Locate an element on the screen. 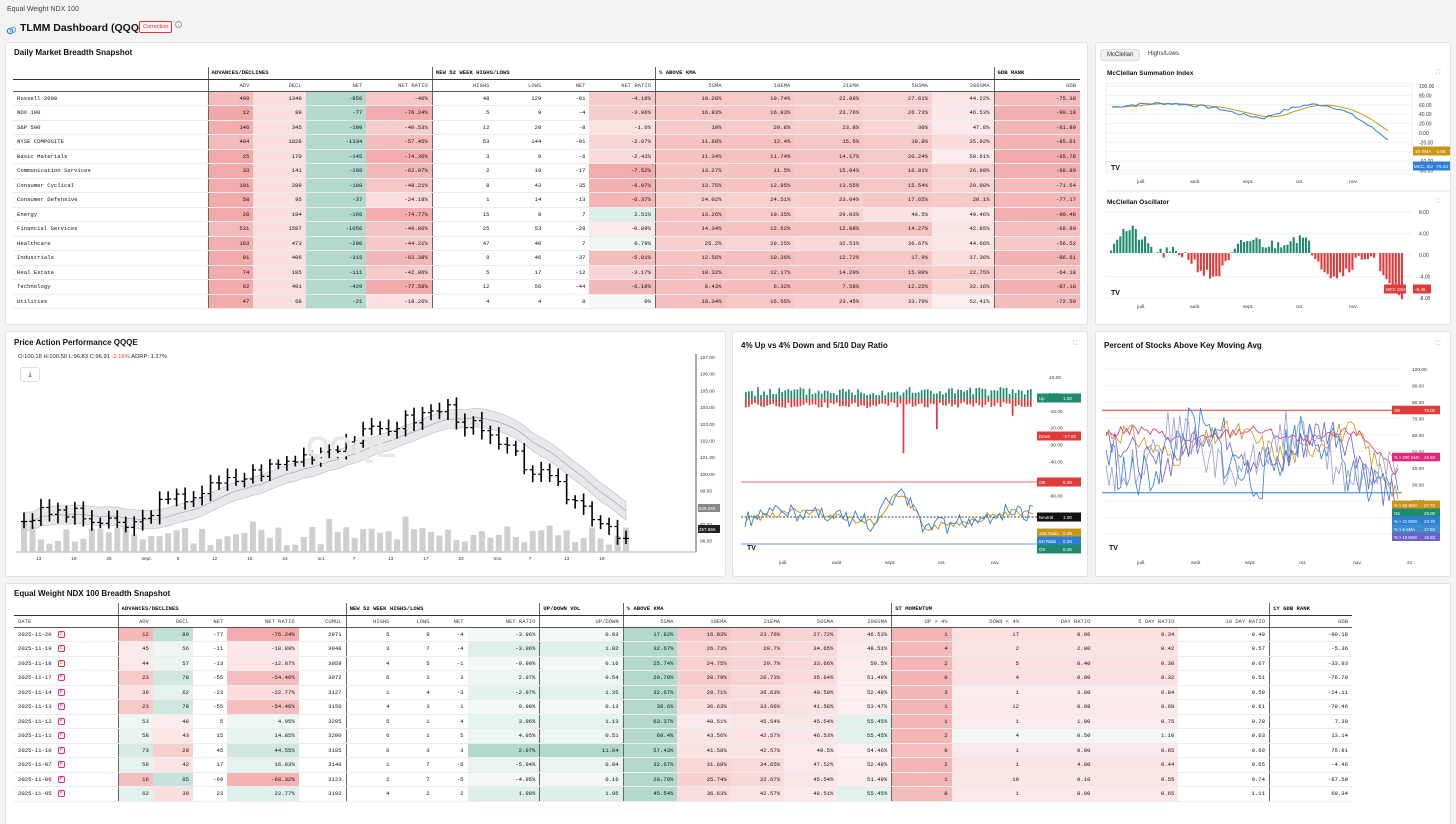 The width and height of the screenshot is (1456, 824). table-cell: 55.45% is located at coordinates (864, 721).